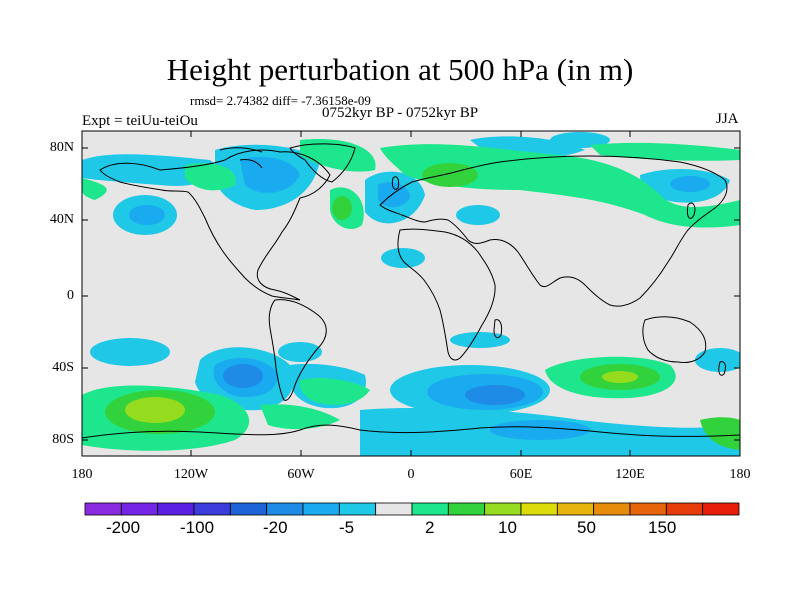 The image size is (800, 600). What do you see at coordinates (123, 527) in the screenshot?
I see `colorbar-label: -200` at bounding box center [123, 527].